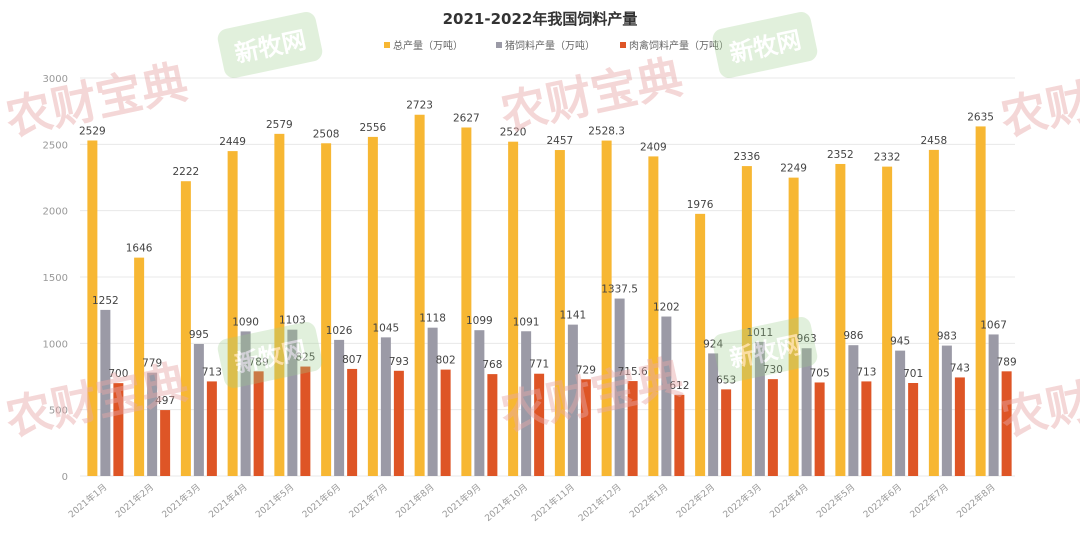 This screenshot has width=1080, height=547. I want to click on x-tick-label: 2021年1月, so click(87, 500).